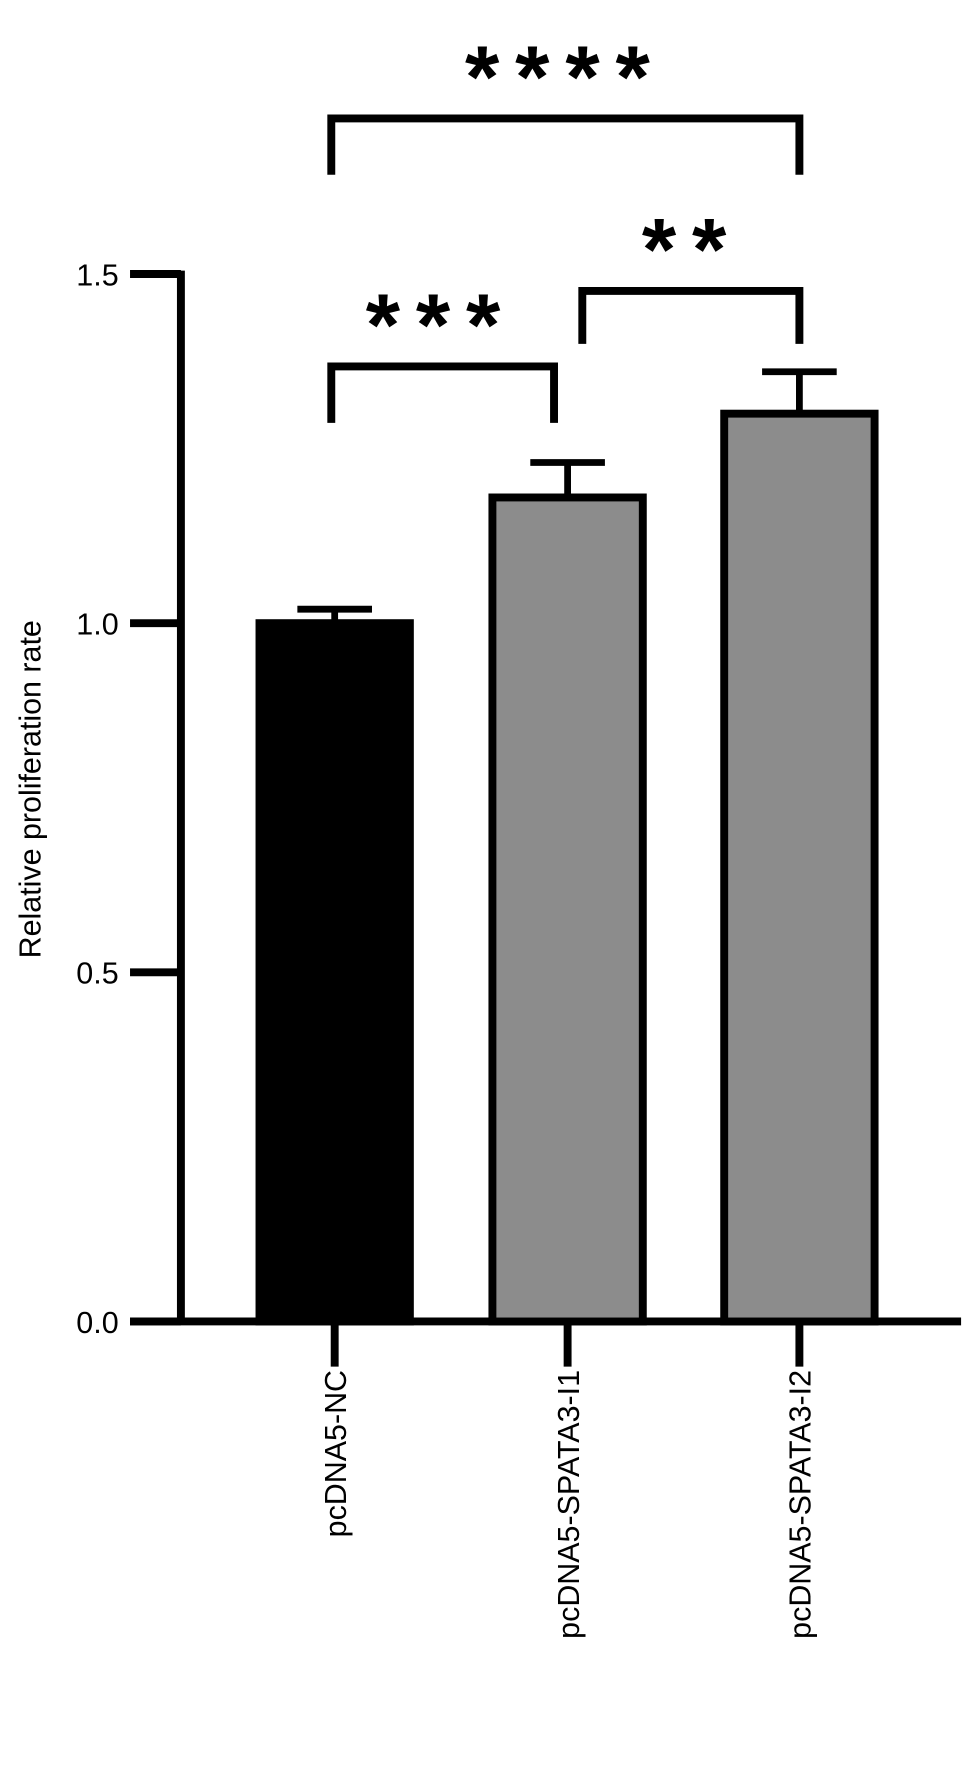 The height and width of the screenshot is (1768, 969). I want to click on y-tick-label: 0.5, so click(97, 974).